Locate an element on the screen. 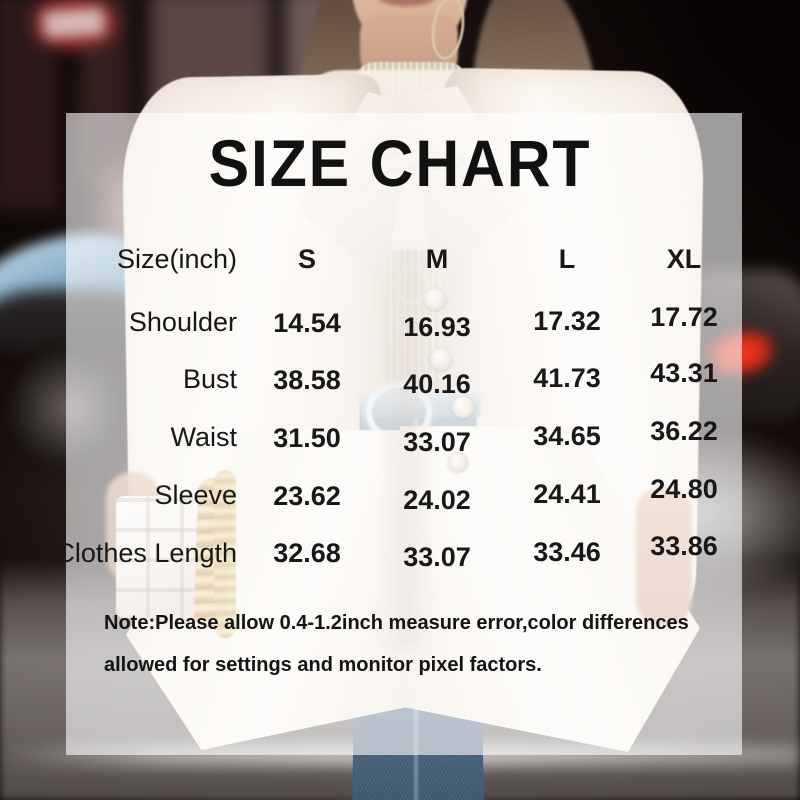 This screenshot has height=800, width=800. table-cell-clothes-length-l: 33.46 is located at coordinates (567, 552).